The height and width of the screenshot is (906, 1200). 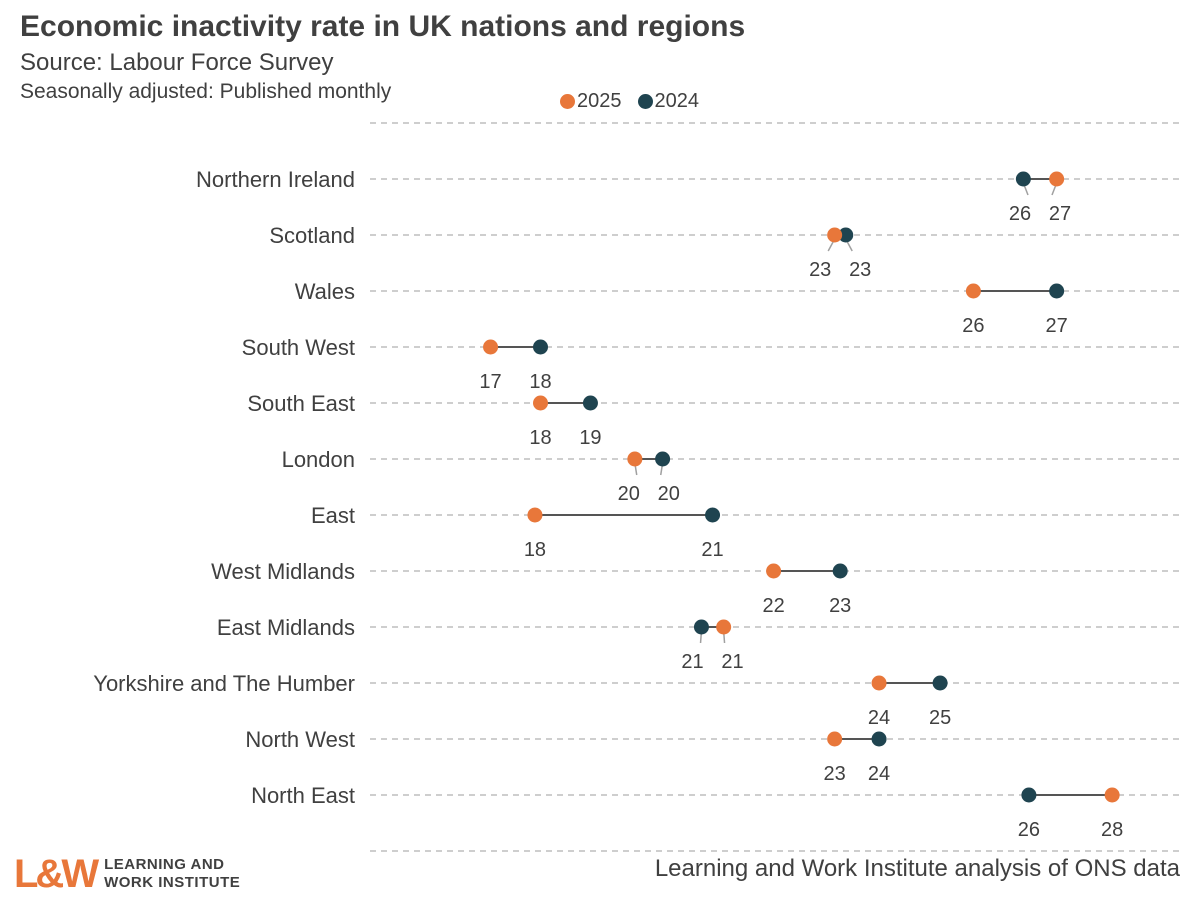 I want to click on value-label-2024-south-east: 19, so click(x=590, y=438).